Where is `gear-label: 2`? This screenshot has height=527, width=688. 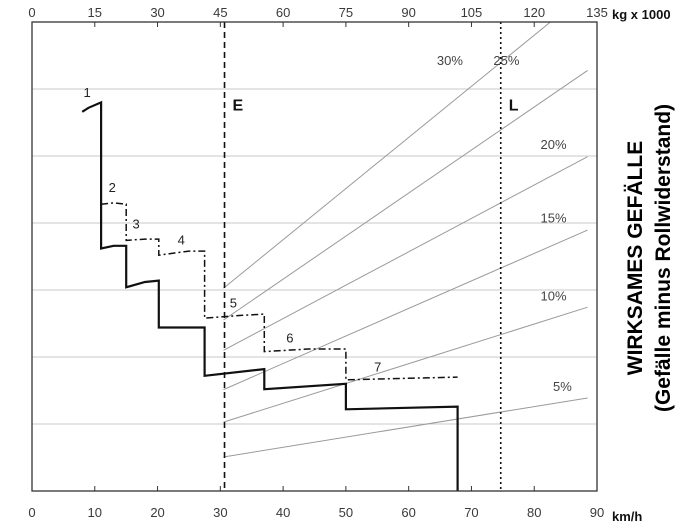
gear-label: 2 is located at coordinates (112, 187).